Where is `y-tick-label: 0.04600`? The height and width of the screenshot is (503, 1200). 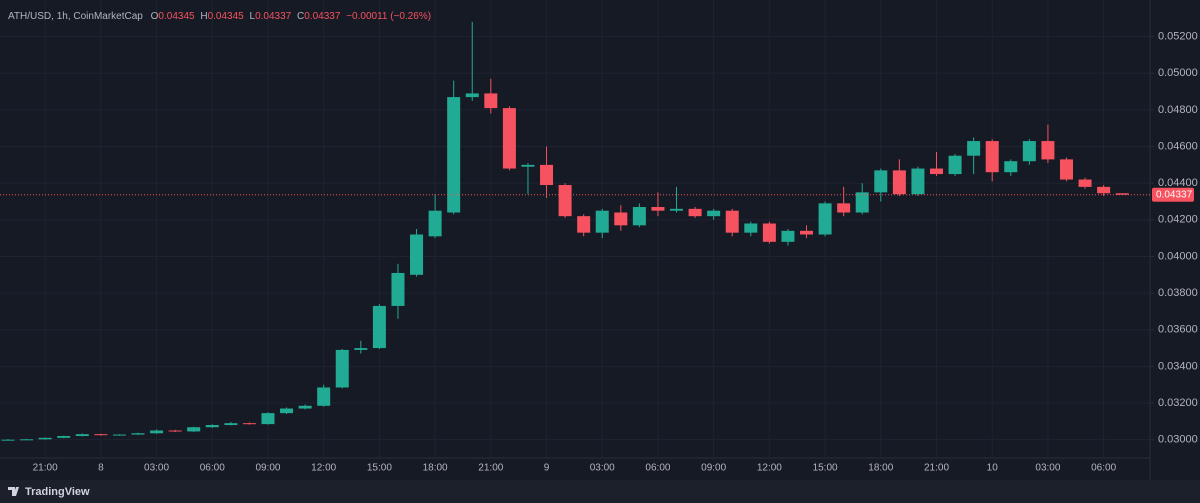
y-tick-label: 0.04600 is located at coordinates (1178, 146).